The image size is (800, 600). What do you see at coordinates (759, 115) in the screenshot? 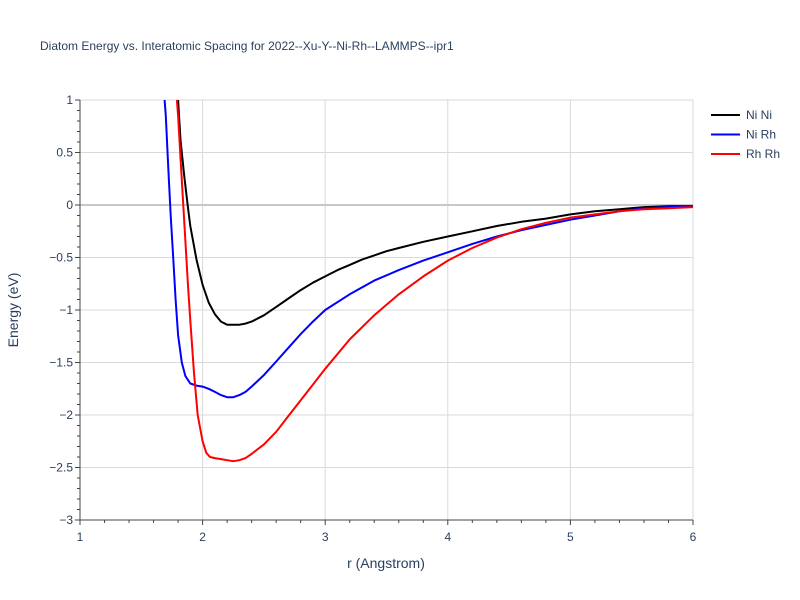
I see `legend-label-ni-ni: Ni Ni` at bounding box center [759, 115].